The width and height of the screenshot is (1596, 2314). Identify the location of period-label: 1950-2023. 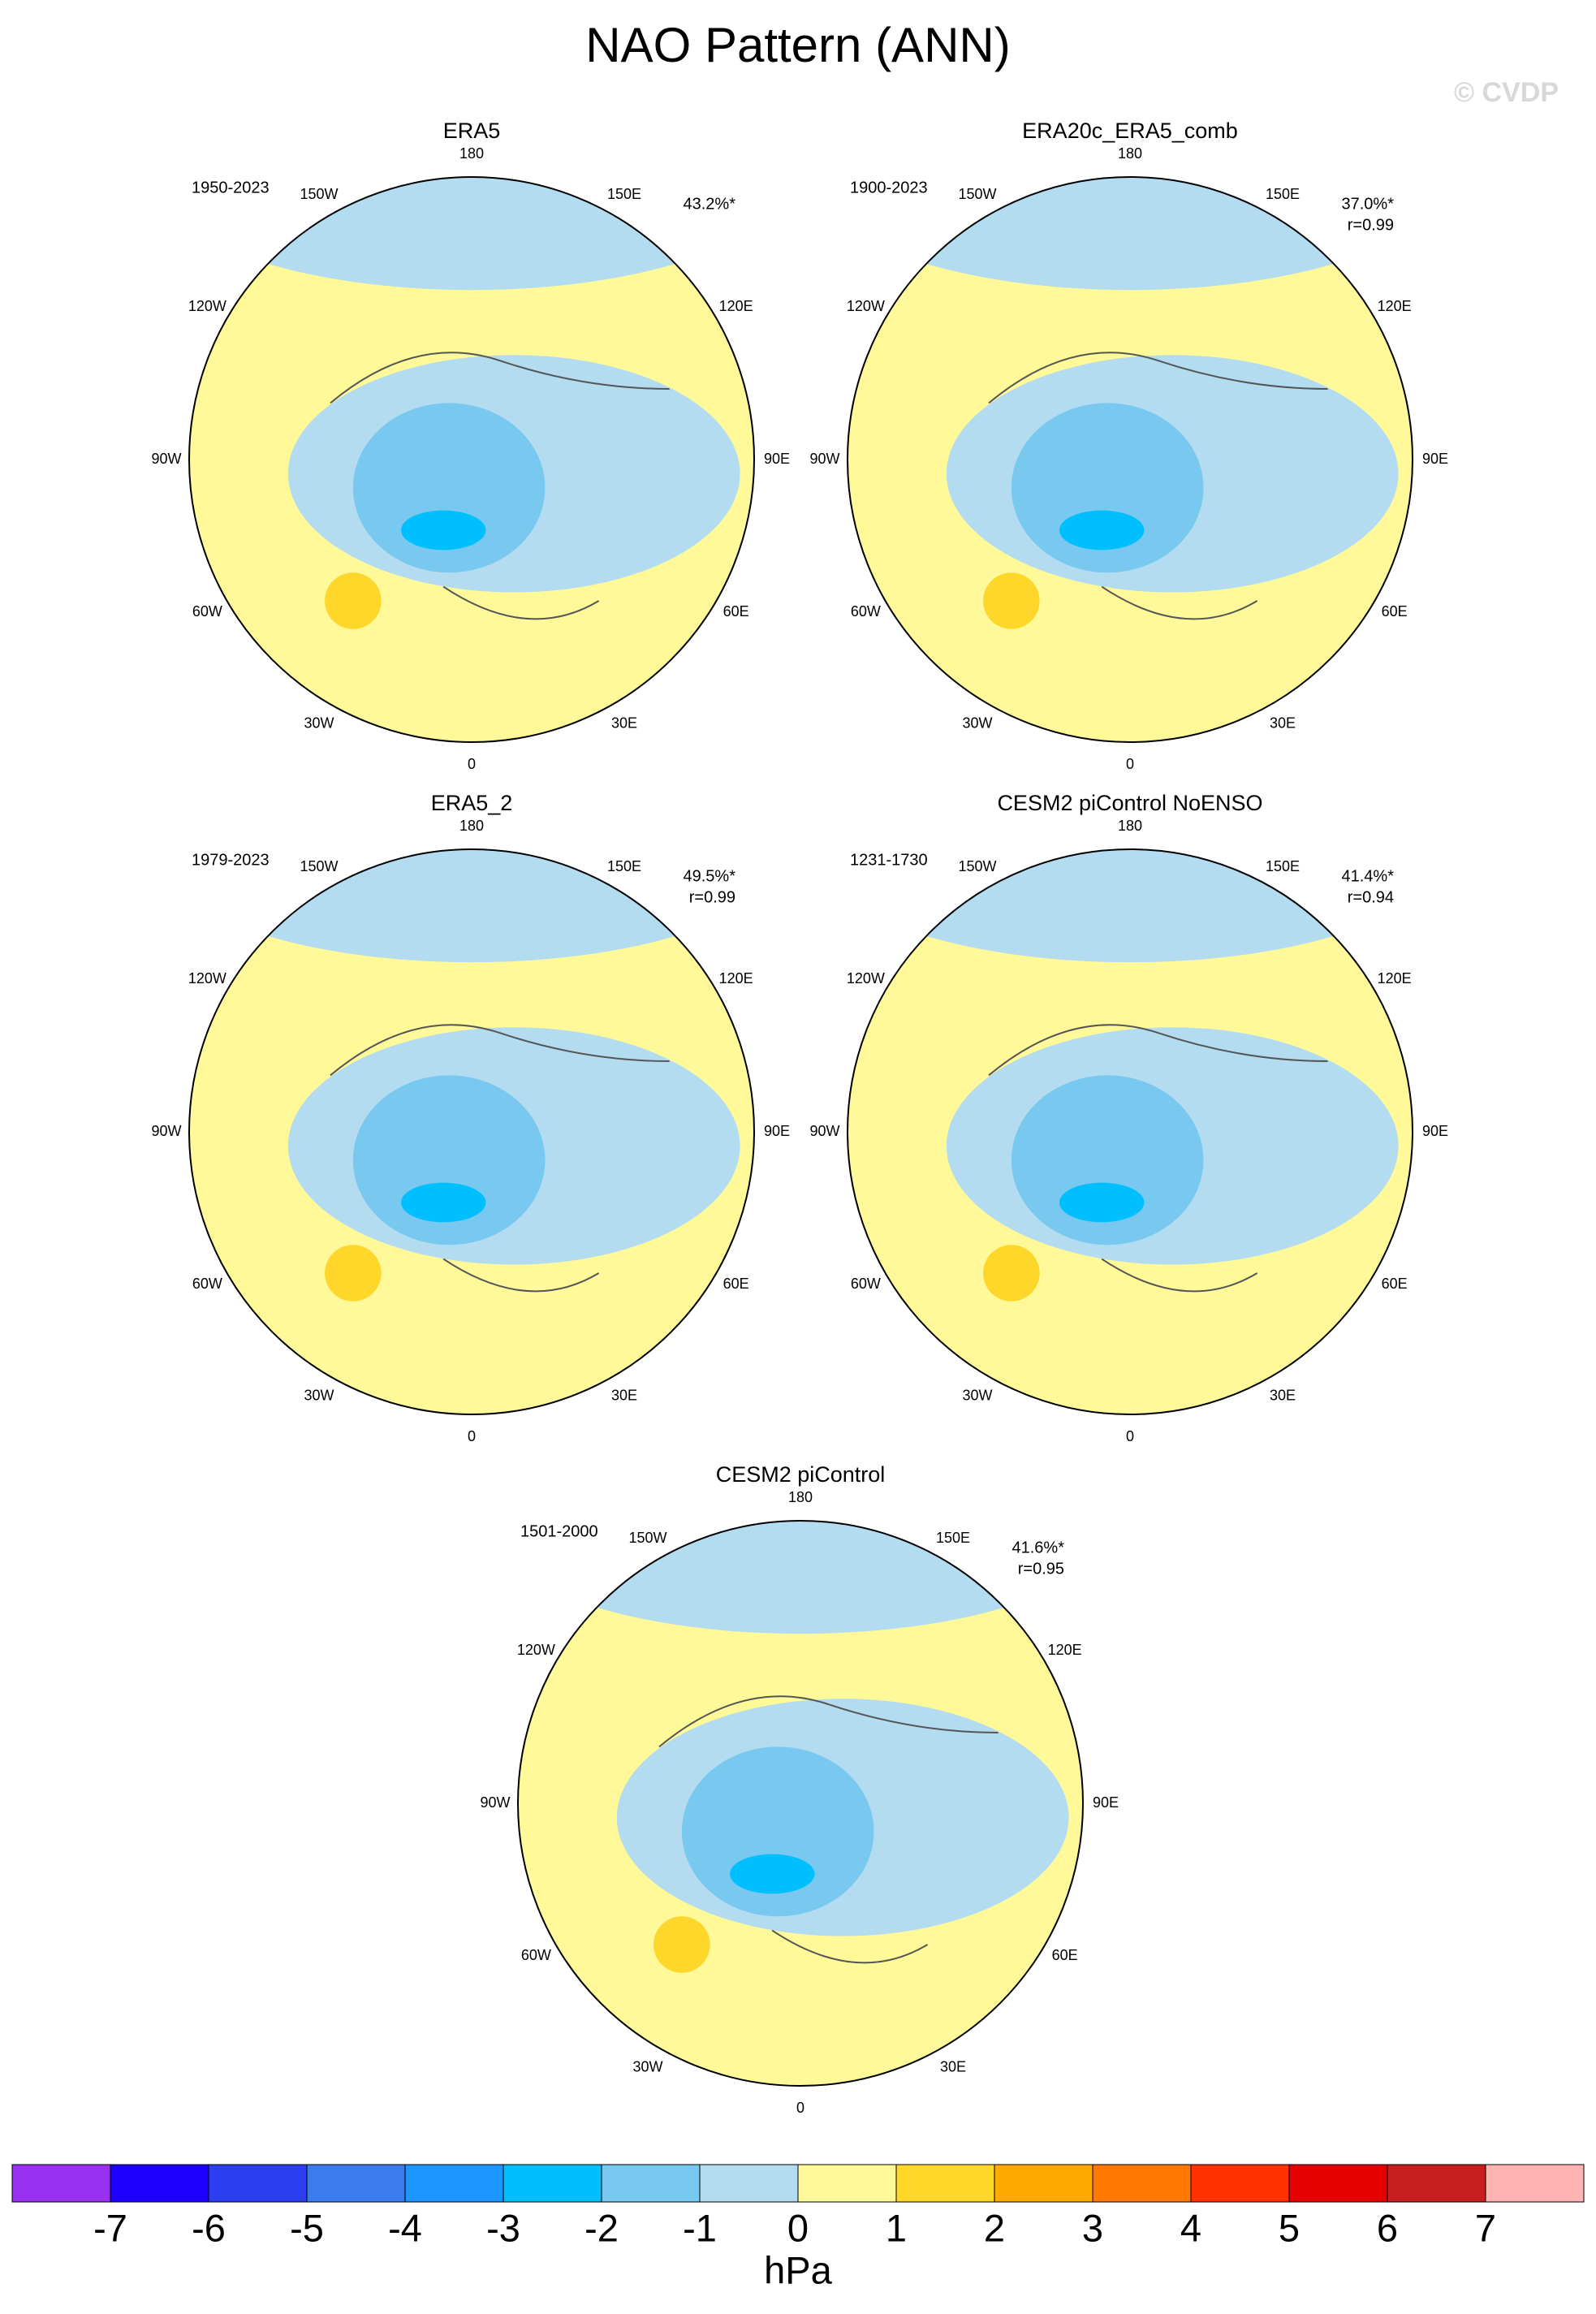
(231, 187).